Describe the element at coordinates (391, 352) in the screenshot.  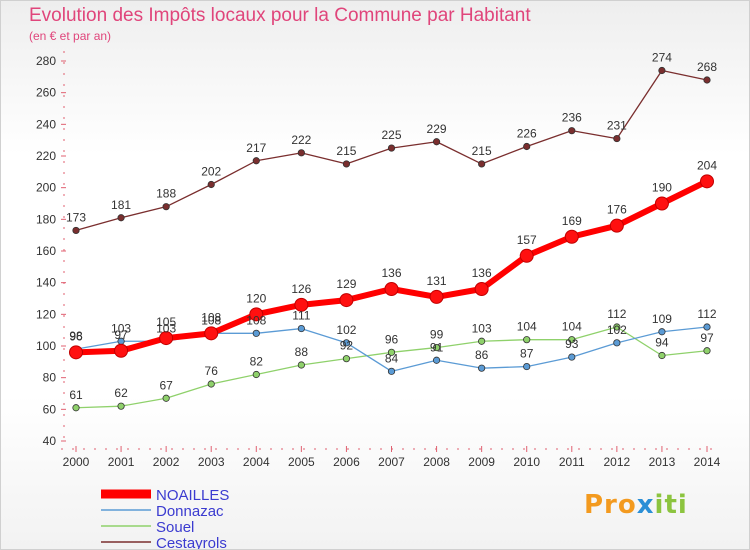
I see `point-souel-2007` at that location.